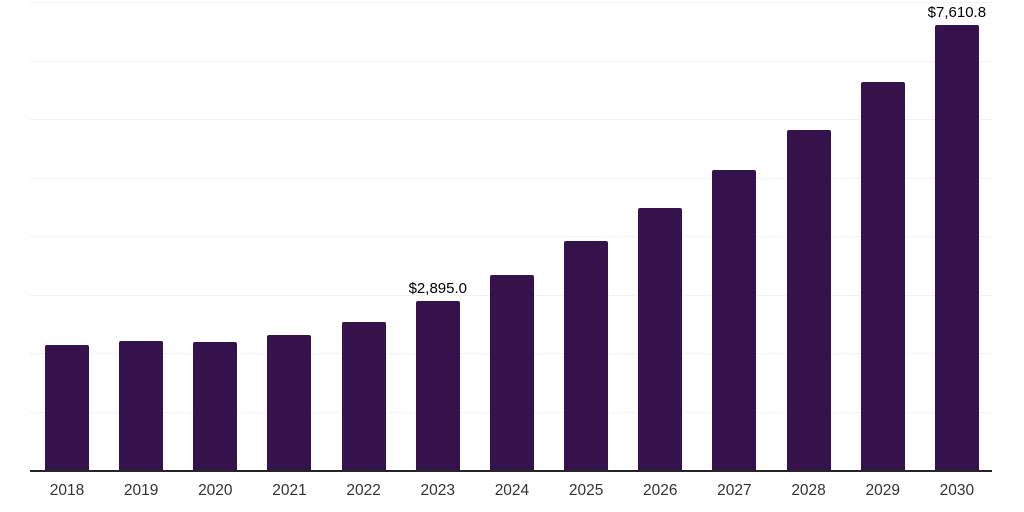  What do you see at coordinates (438, 490) in the screenshot?
I see `x-tick-label-2023: 2023` at bounding box center [438, 490].